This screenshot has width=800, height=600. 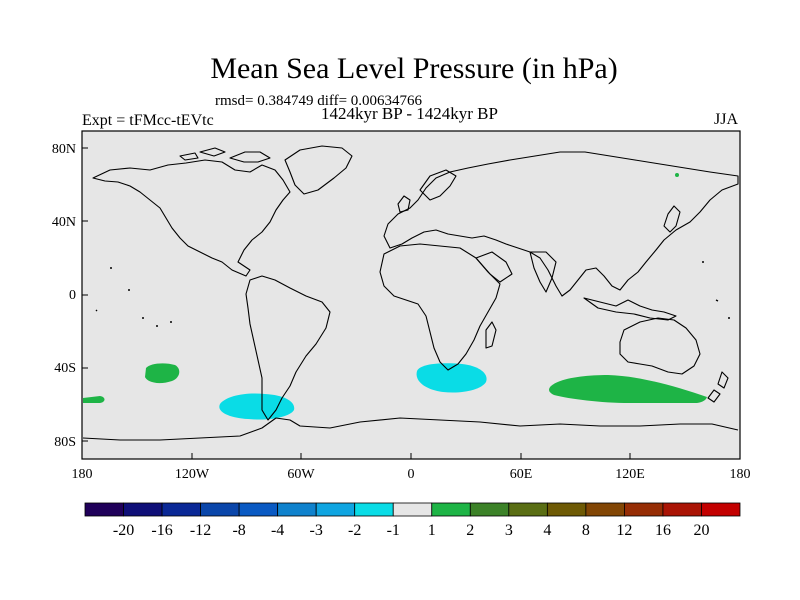 What do you see at coordinates (672, 219) in the screenshot?
I see `coast-japan` at bounding box center [672, 219].